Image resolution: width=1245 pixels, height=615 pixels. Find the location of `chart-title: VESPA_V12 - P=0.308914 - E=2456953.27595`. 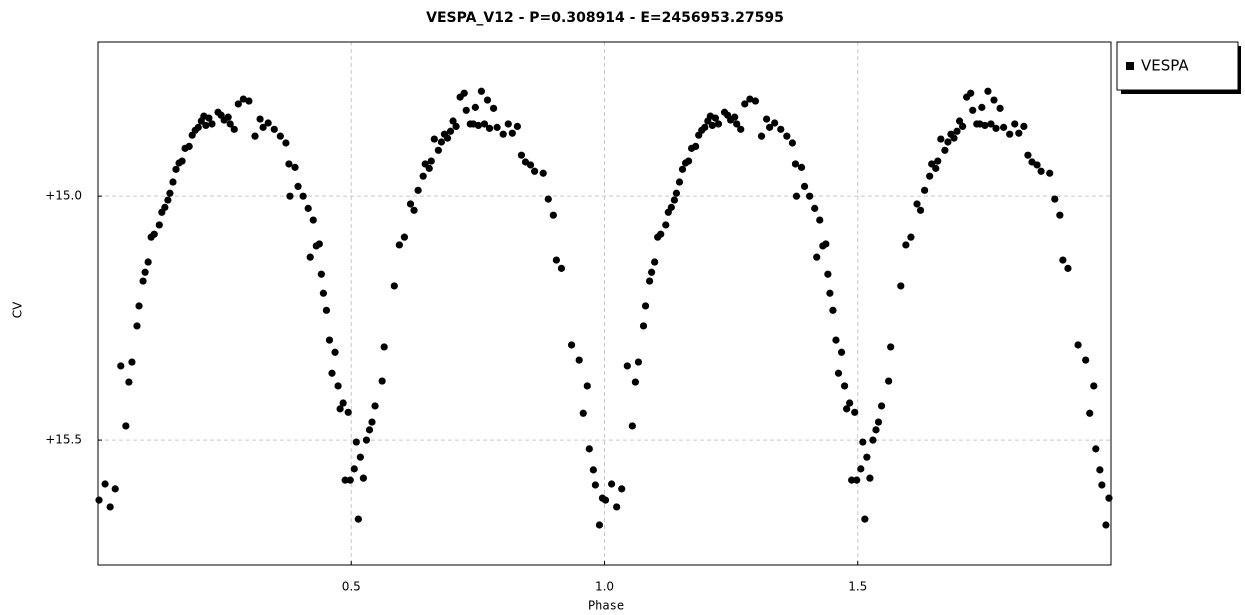

chart-title: VESPA_V12 - P=0.308914 - E=2456953.27595 is located at coordinates (605, 18).